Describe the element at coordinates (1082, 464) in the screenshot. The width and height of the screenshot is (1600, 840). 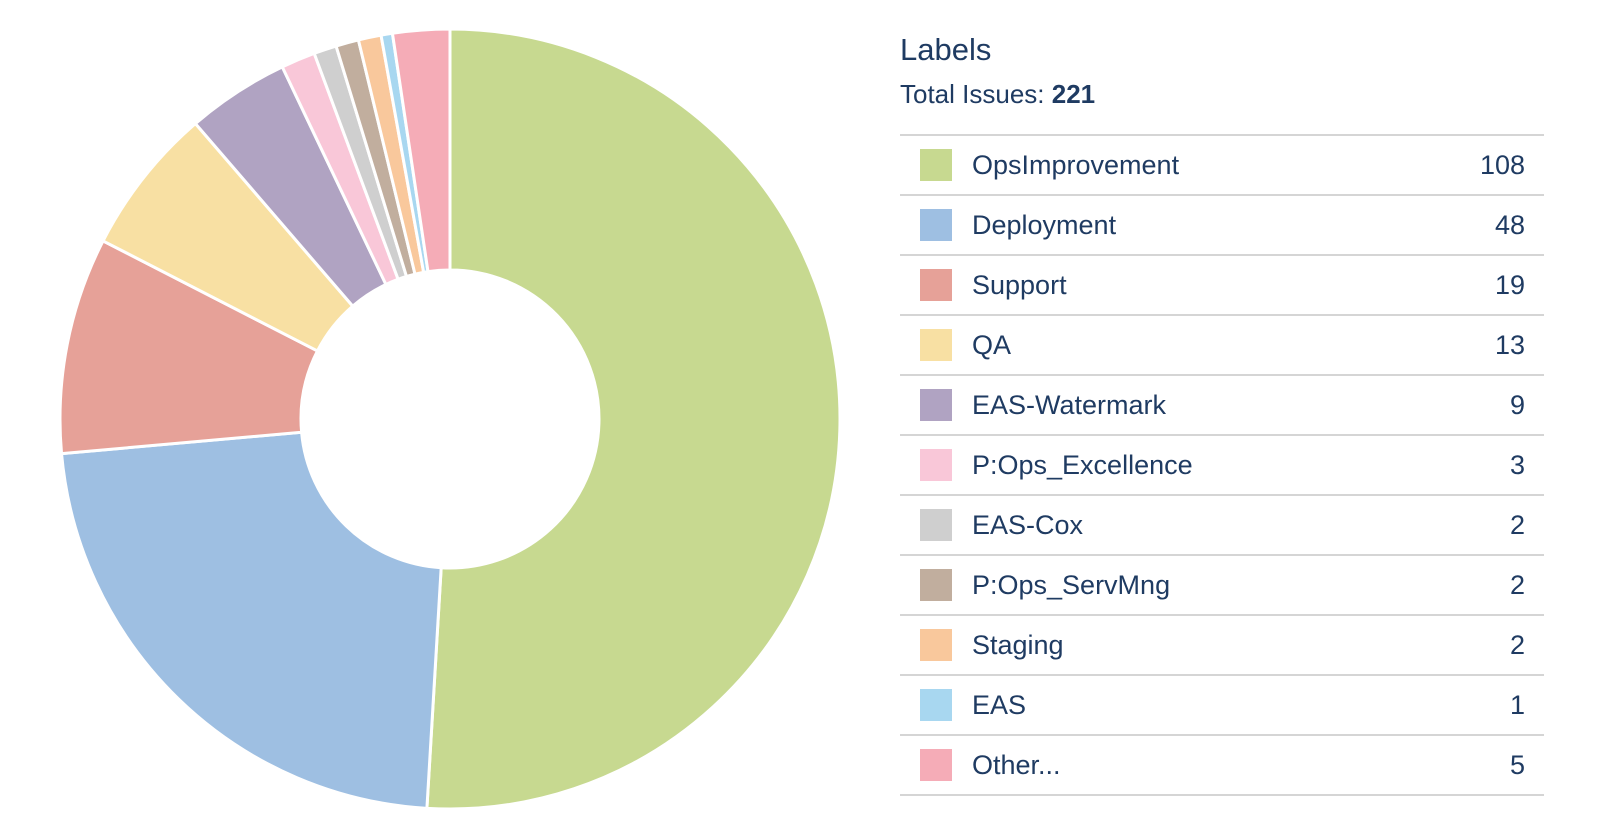
I see `legend-label: P:Ops_Excellence` at that location.